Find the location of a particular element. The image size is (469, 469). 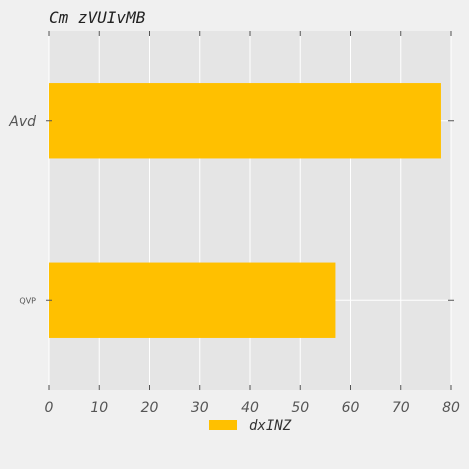

x-tick-label: 60 is located at coordinates (351, 408).